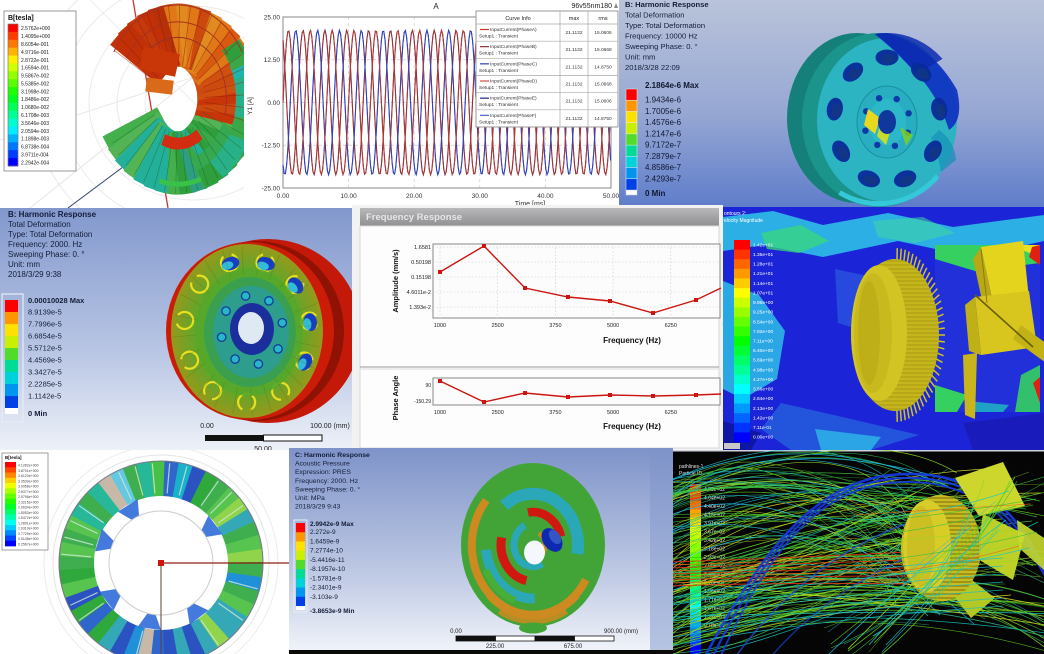 The height and width of the screenshot is (654, 1044). I want to click on svg-text: A, so click(436, 6).